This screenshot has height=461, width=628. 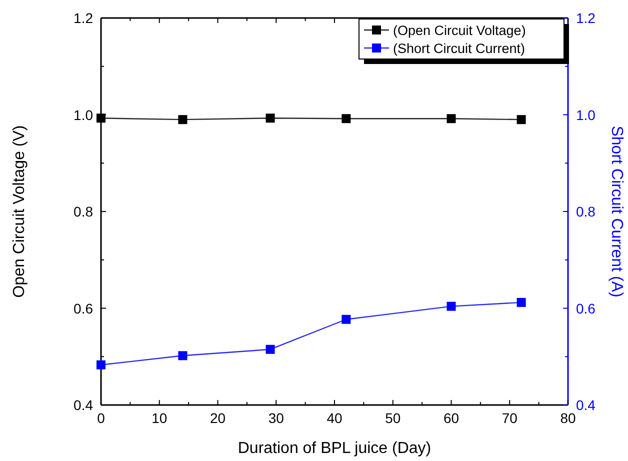 What do you see at coordinates (586, 18) in the screenshot?
I see `y2-tick-label: 1.2` at bounding box center [586, 18].